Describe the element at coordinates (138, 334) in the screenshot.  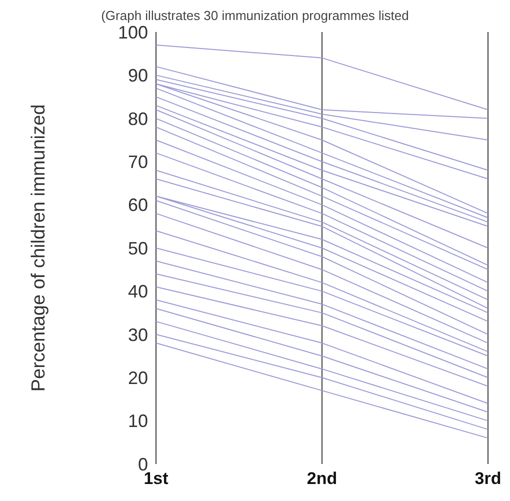
I see `y-tick-label: 30` at that location.